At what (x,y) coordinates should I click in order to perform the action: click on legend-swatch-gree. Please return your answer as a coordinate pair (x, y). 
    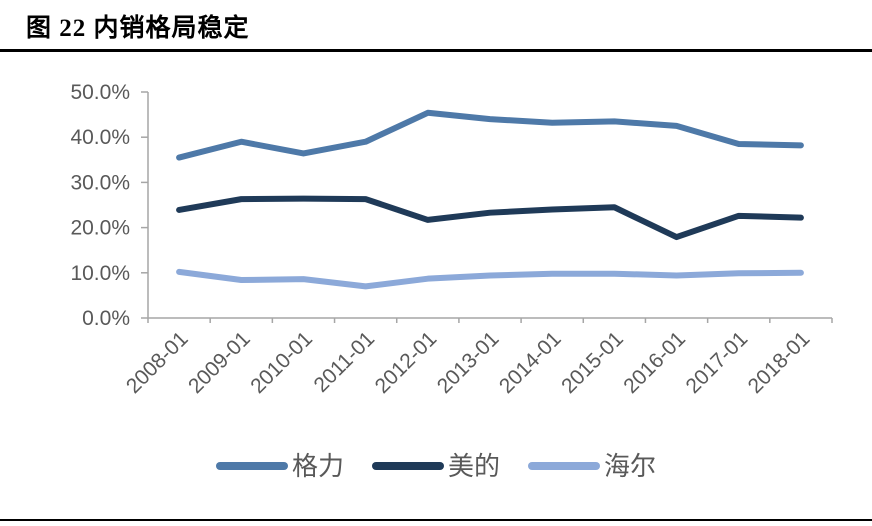
    Looking at the image, I should click on (251, 466).